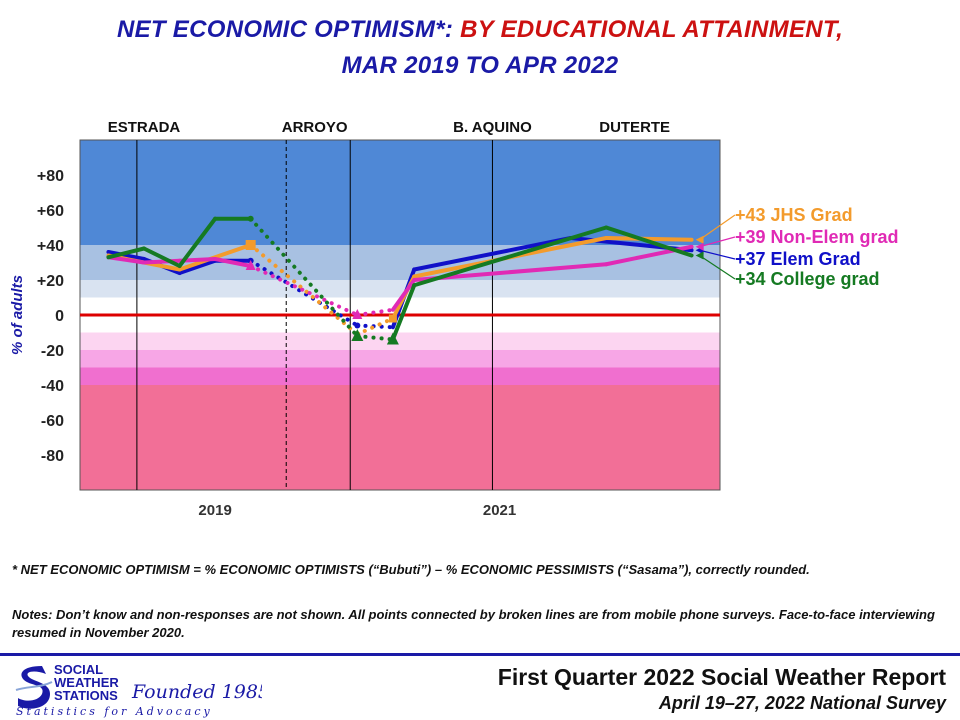  I want to click on y-tick-label: -40, so click(52, 386).